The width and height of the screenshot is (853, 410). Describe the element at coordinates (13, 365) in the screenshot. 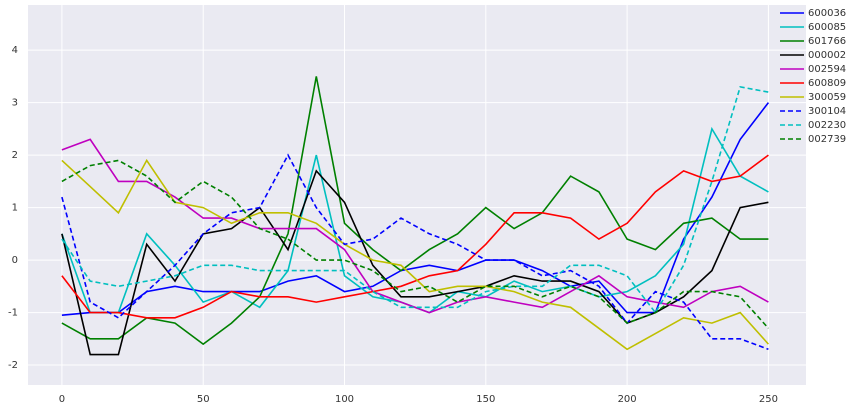

I see `y-tick-label: -2` at that location.